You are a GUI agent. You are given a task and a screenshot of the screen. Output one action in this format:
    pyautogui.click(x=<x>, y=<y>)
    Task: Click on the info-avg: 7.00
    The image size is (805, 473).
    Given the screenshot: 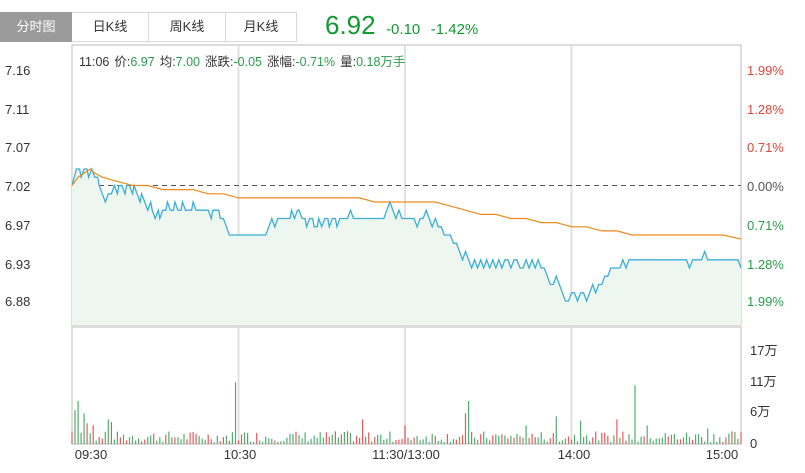 What is the action you would take?
    pyautogui.click(x=188, y=62)
    